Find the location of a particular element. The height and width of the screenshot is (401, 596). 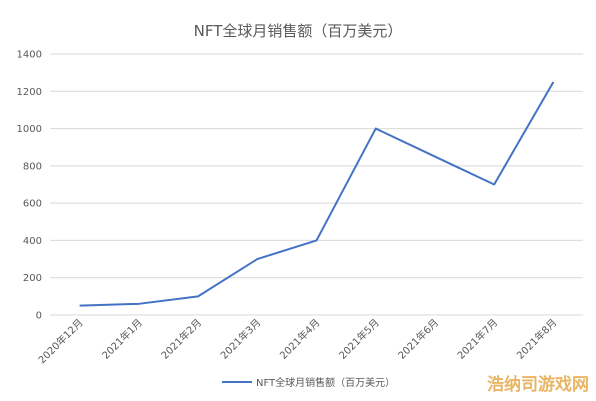

chart-title: NFT全球月销售额（百万美元） is located at coordinates (298, 31).